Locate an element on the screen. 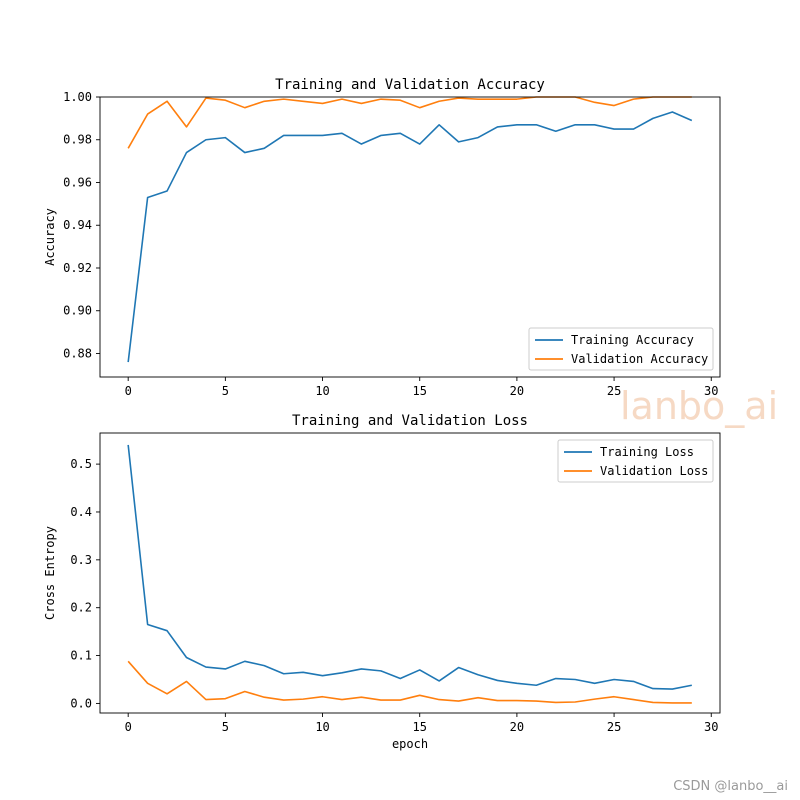 The width and height of the screenshot is (800, 800). y-tick-label: 0.4 is located at coordinates (81, 512).